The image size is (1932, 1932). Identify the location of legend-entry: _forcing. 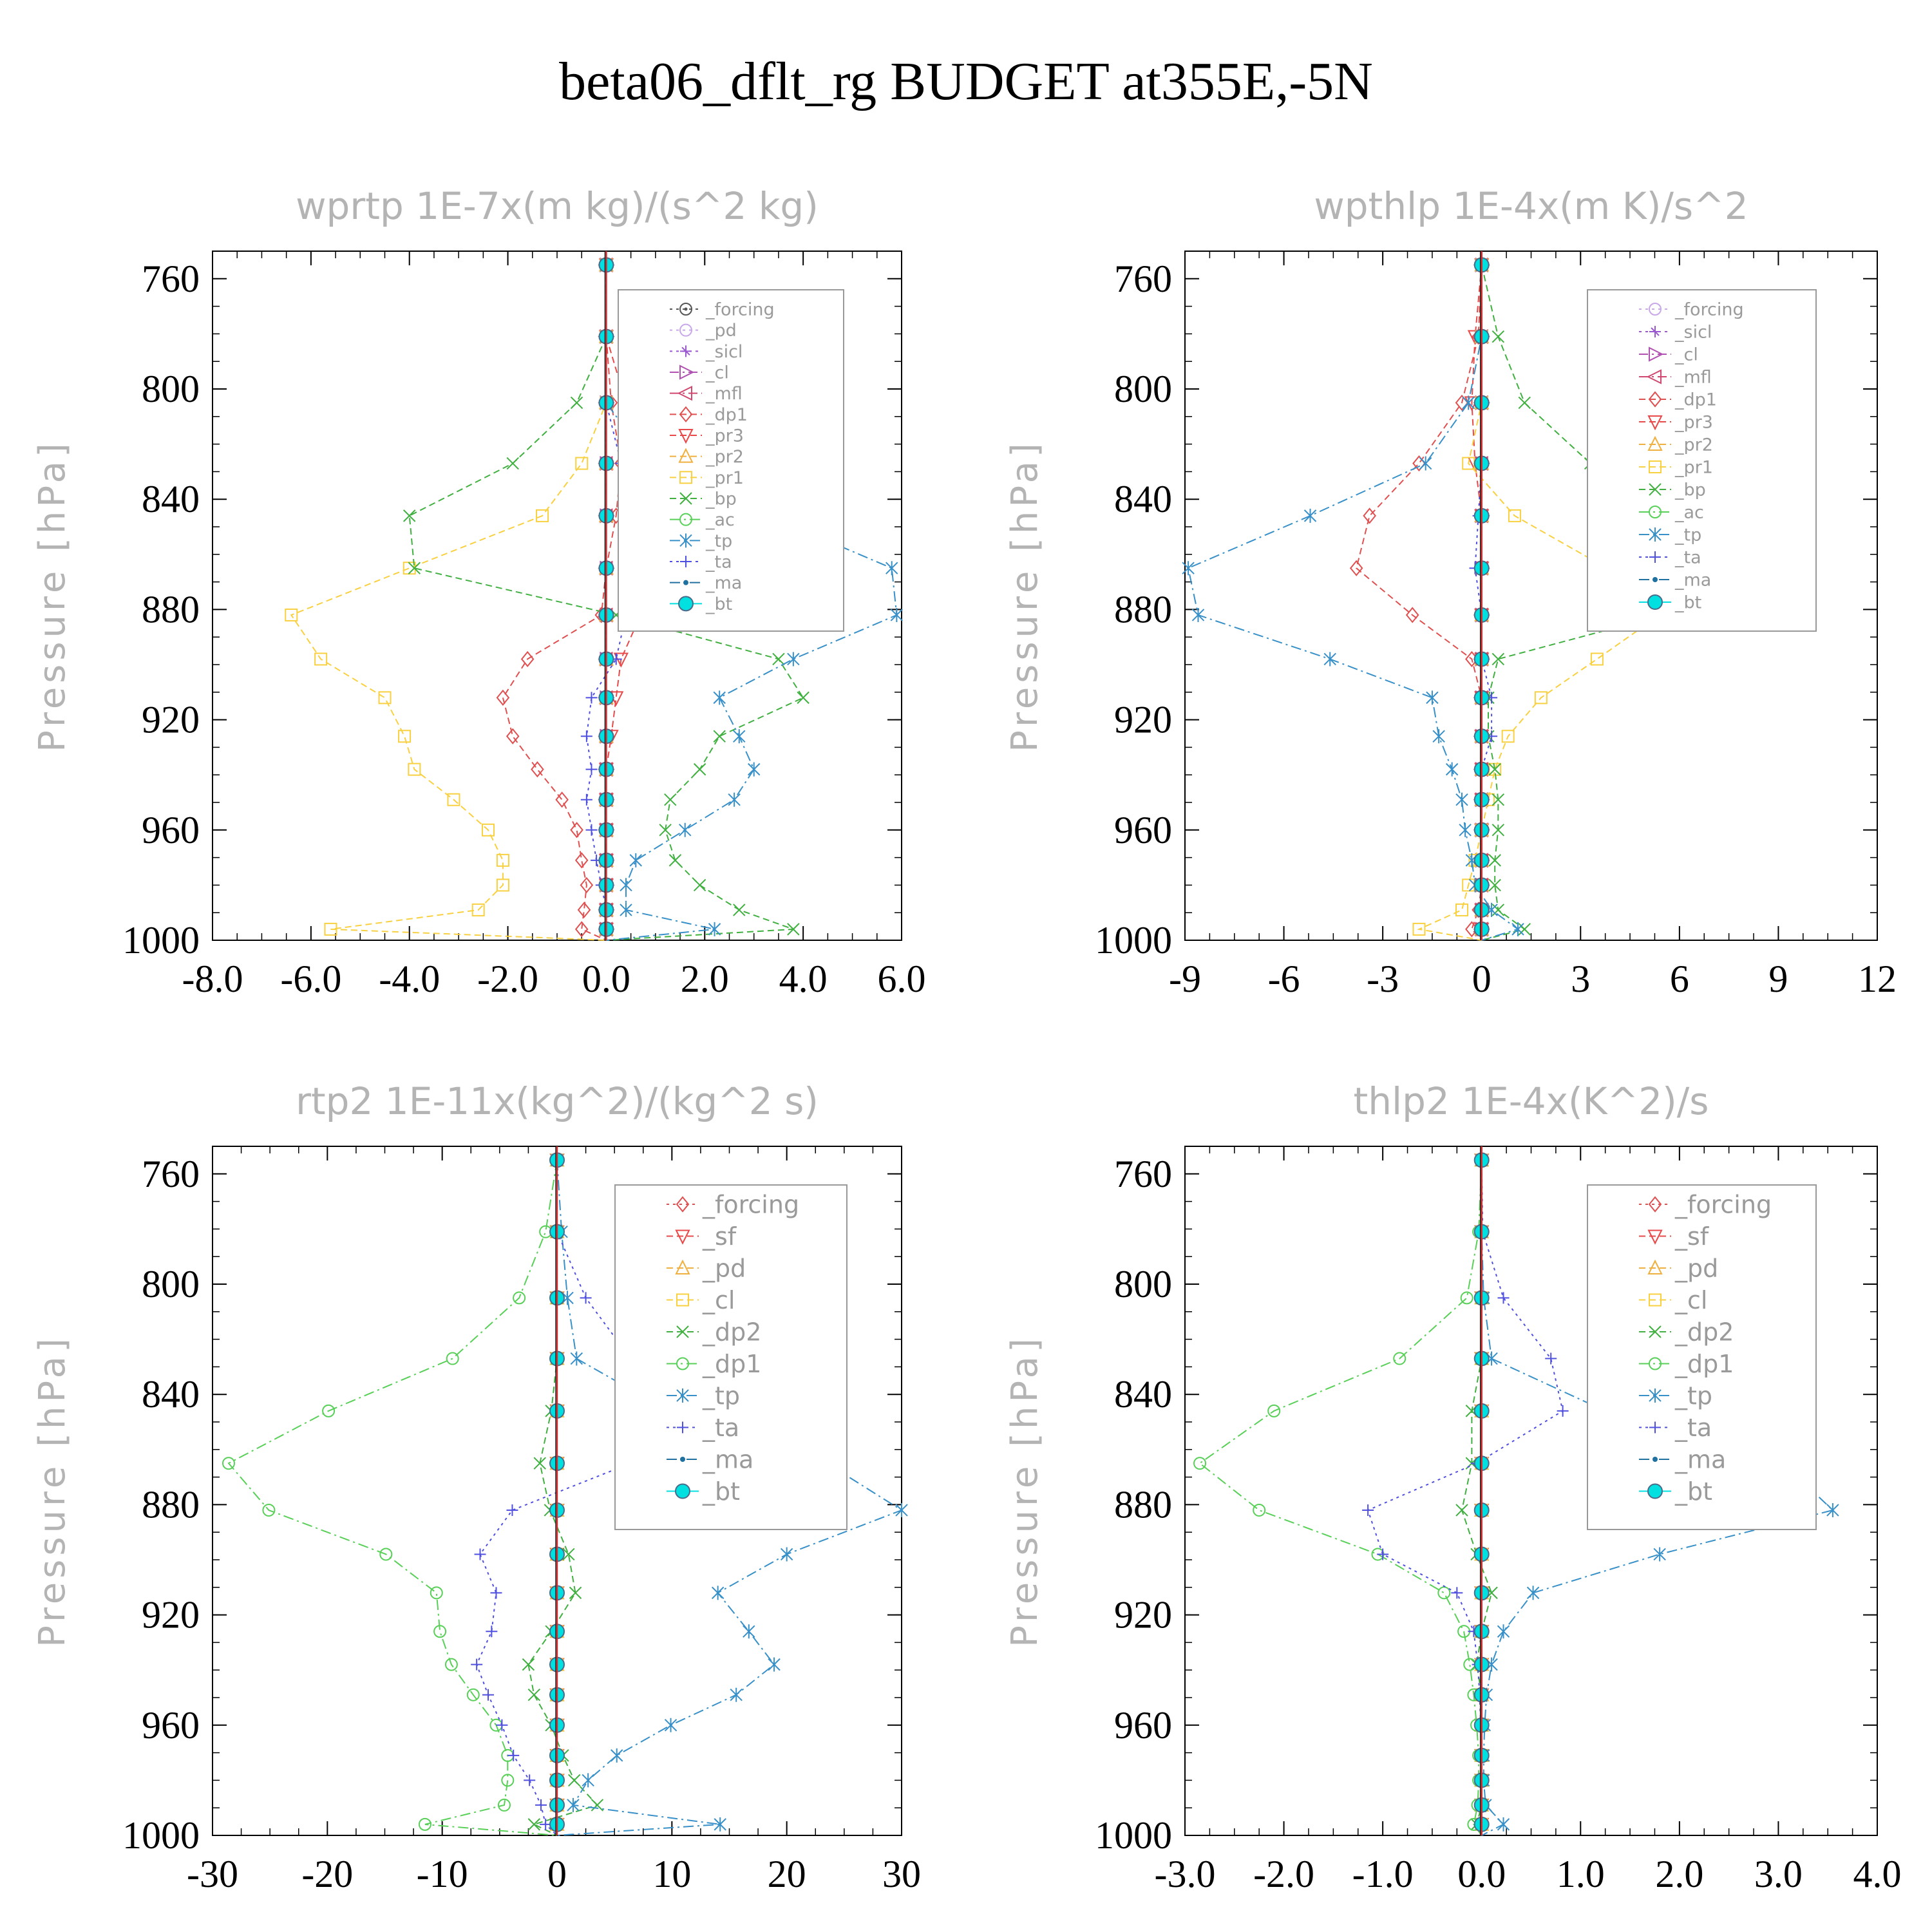
(750, 1204).